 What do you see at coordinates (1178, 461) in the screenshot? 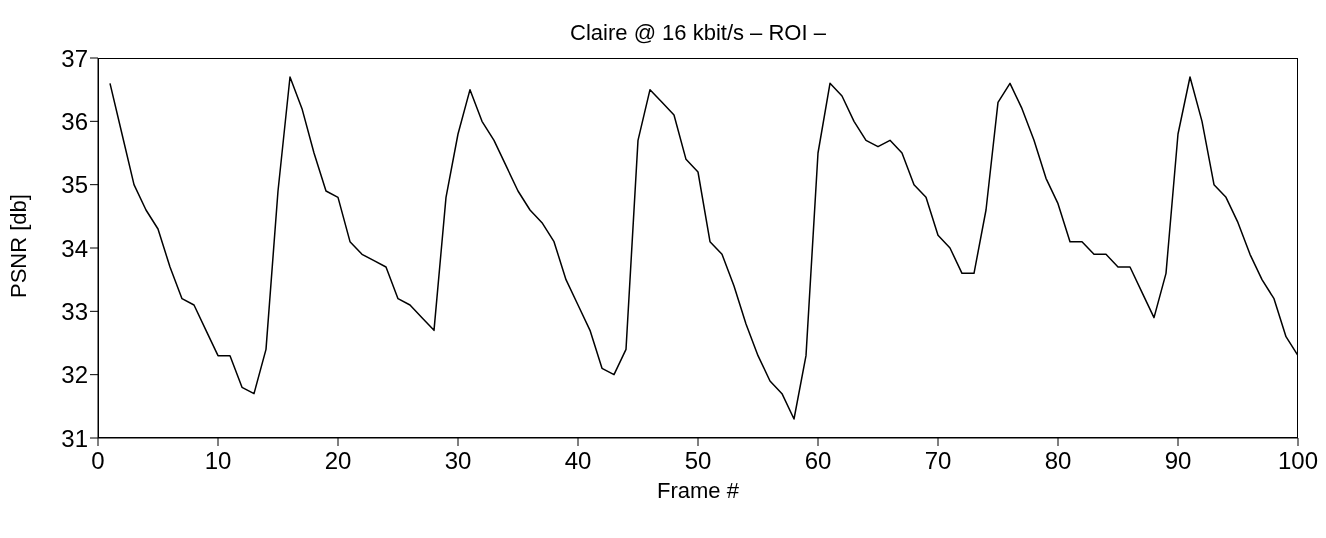
I see `x-tick-label: 90` at bounding box center [1178, 461].